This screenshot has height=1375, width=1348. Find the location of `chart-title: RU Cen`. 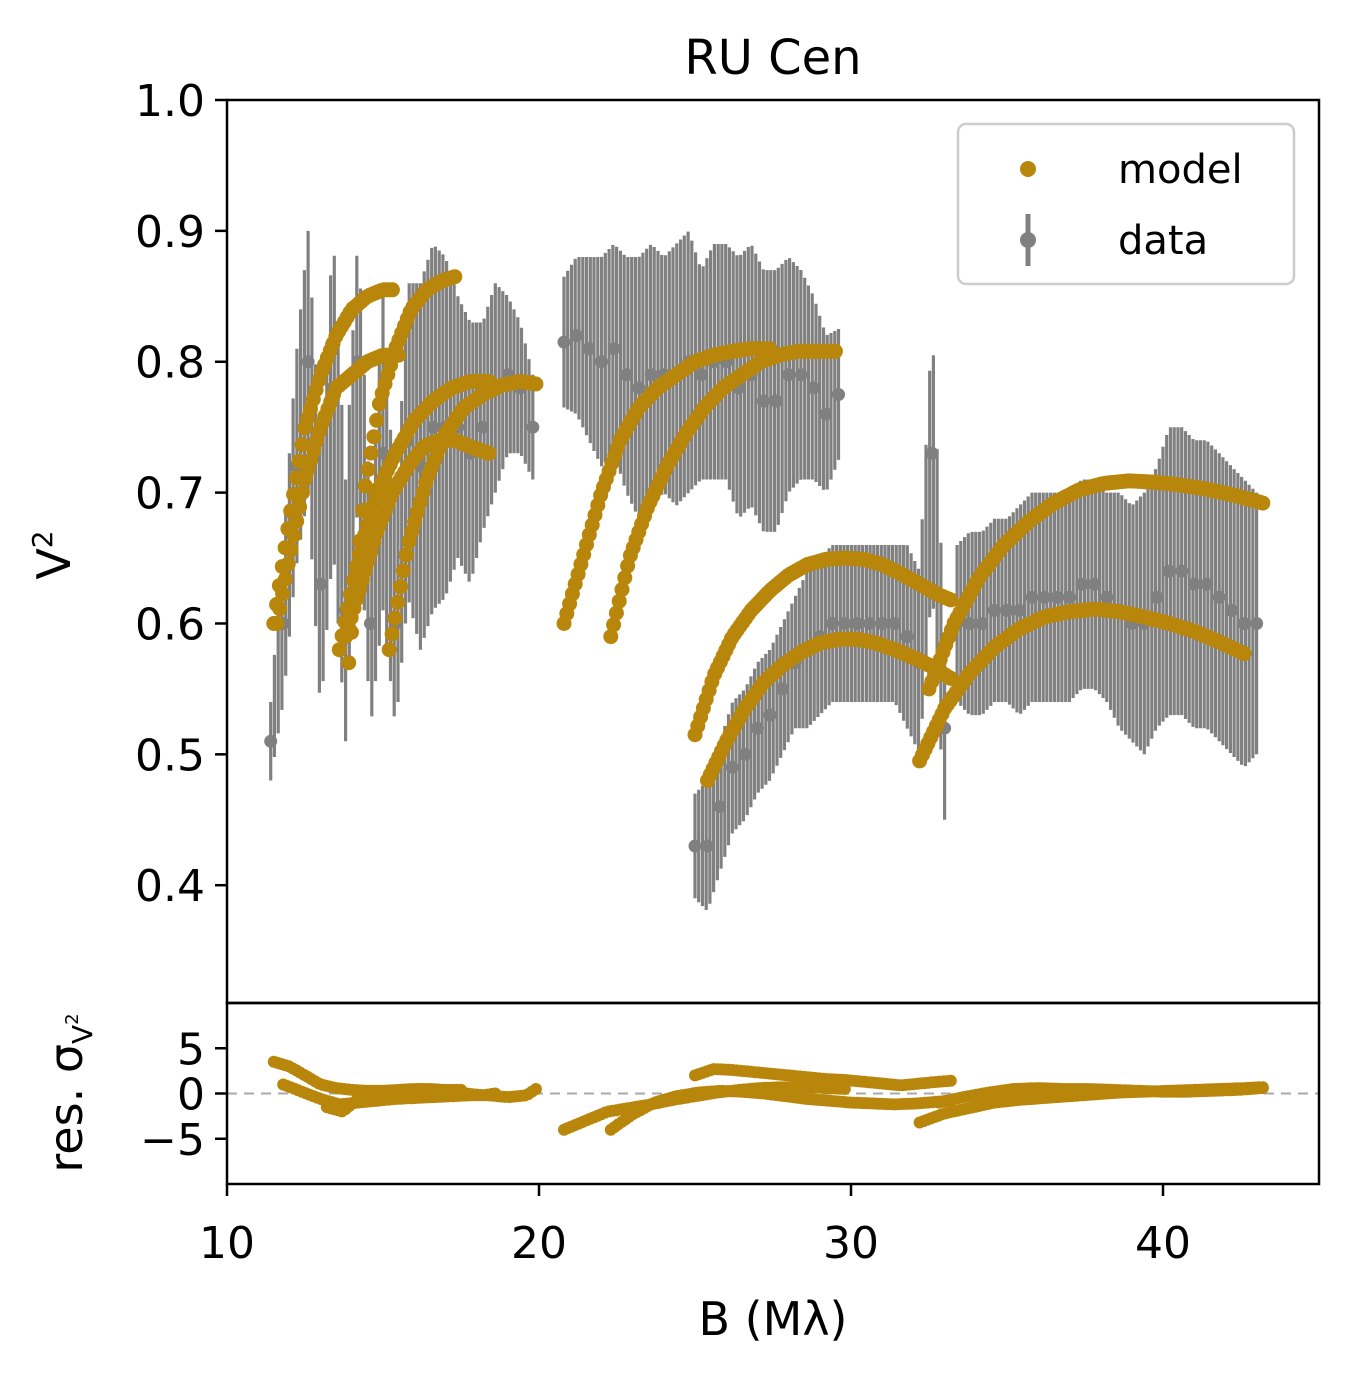

chart-title: RU Cen is located at coordinates (772, 58).